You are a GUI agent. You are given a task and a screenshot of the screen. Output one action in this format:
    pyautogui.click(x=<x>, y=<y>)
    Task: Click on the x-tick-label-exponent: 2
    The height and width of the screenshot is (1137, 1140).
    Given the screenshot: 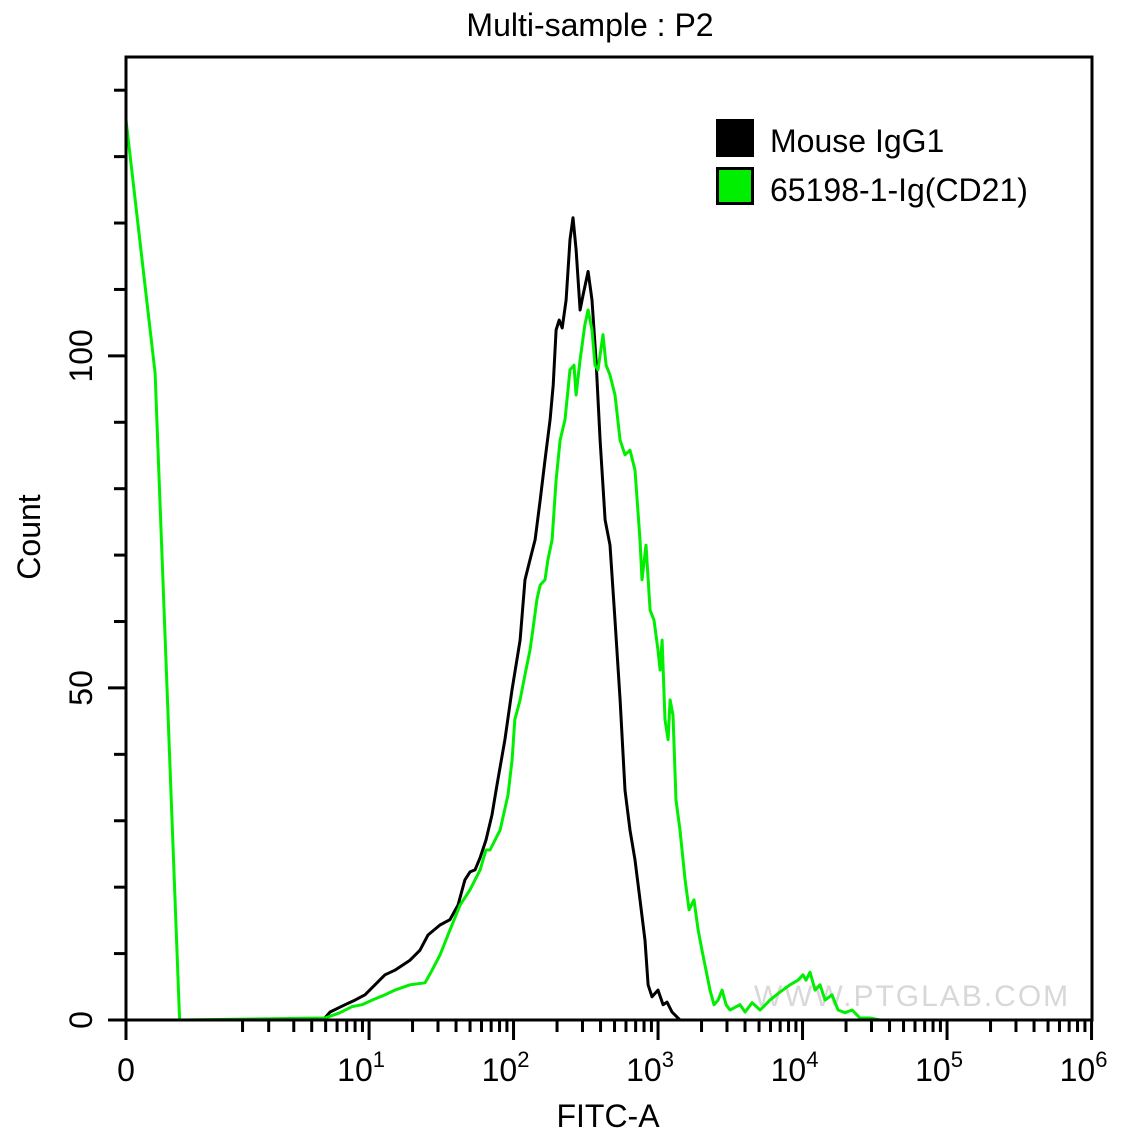 What is the action you would take?
    pyautogui.click(x=523, y=1059)
    